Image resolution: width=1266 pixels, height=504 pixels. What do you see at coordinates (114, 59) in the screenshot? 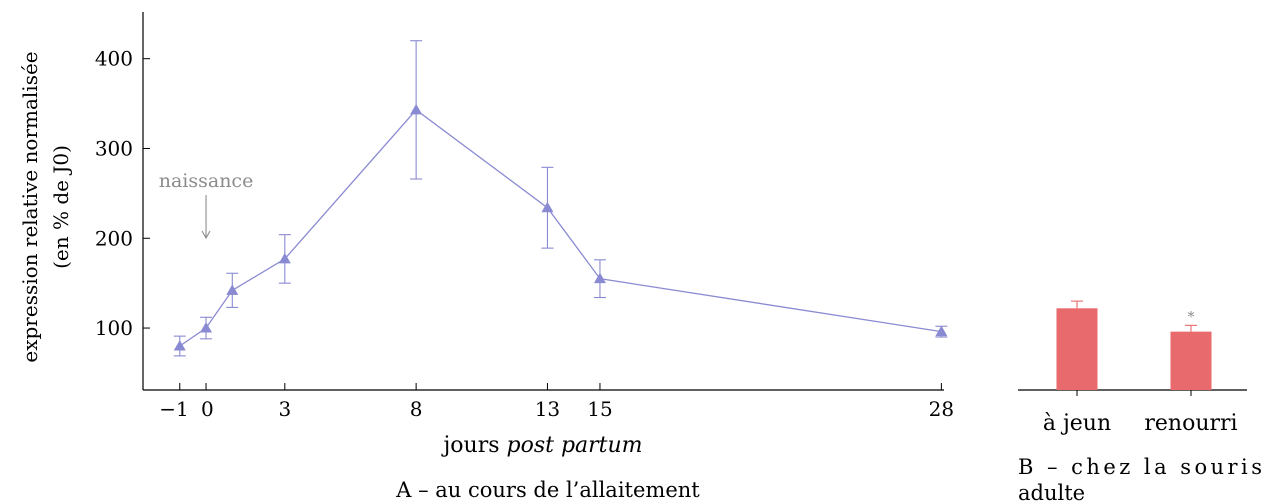
I see `y-tick-label: 400` at bounding box center [114, 59].